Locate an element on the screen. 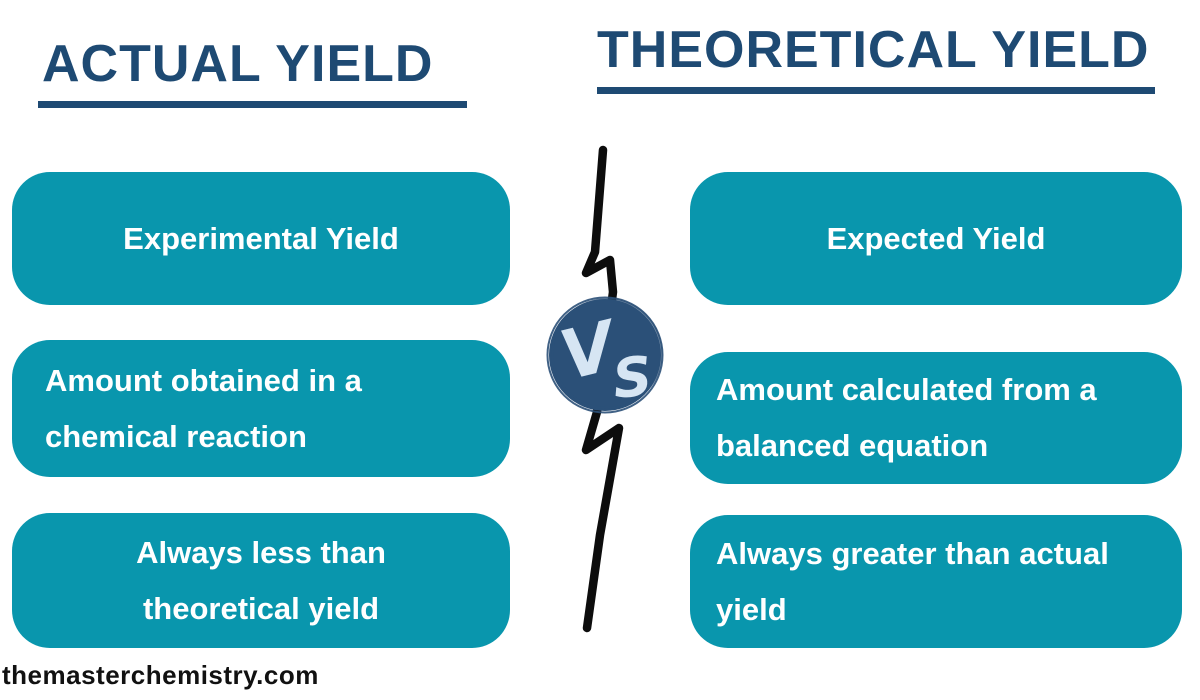 This screenshot has height=700, width=1200. box-text-line: Experimental Yield is located at coordinates (261, 238).